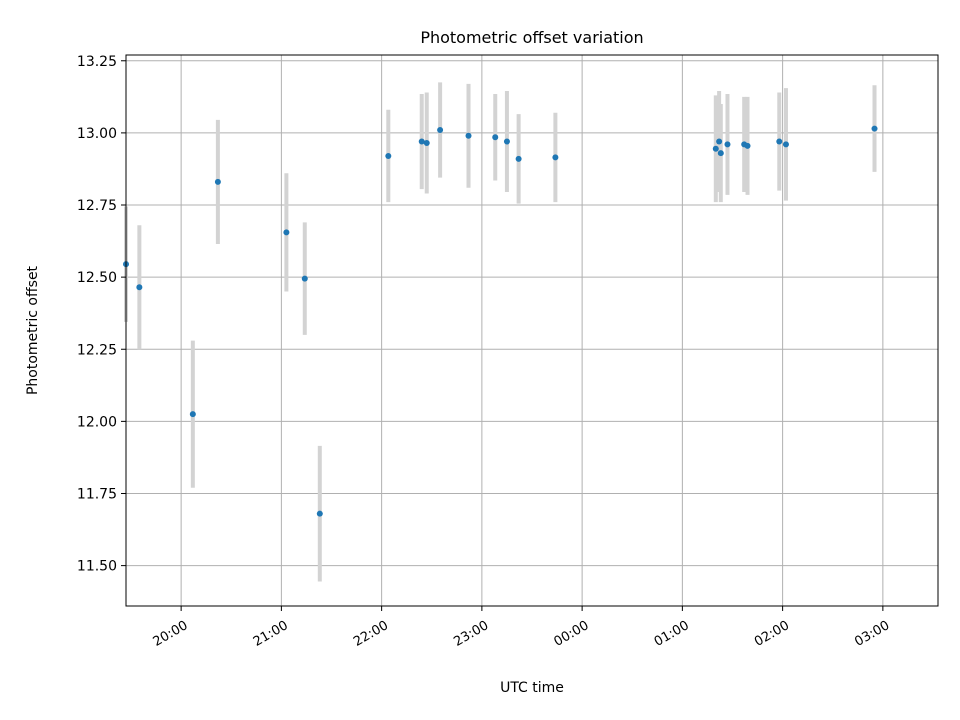 The width and height of the screenshot is (960, 720). Describe the element at coordinates (97, 134) in the screenshot. I see `y-tick-label: 13.00` at that location.